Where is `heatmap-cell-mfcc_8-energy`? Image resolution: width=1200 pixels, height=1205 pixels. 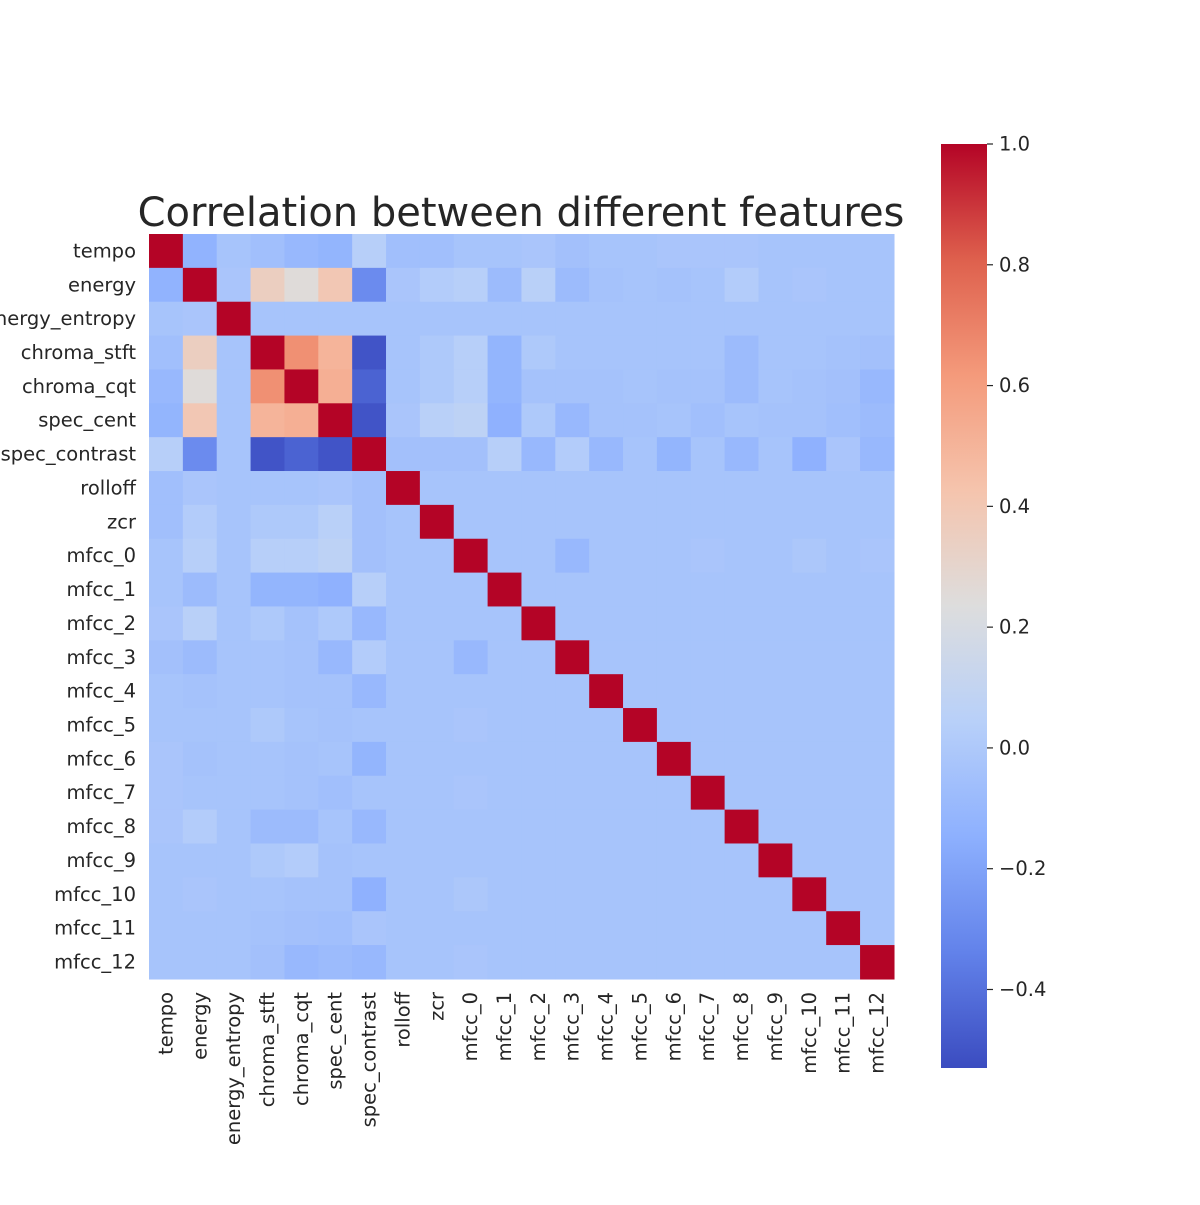 heatmap-cell-mfcc_8-energy is located at coordinates (200, 827).